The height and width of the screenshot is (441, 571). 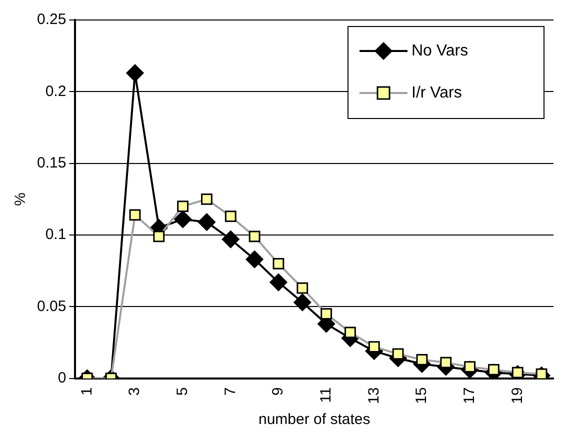 What do you see at coordinates (135, 391) in the screenshot?
I see `x-tick-label: 3` at bounding box center [135, 391].